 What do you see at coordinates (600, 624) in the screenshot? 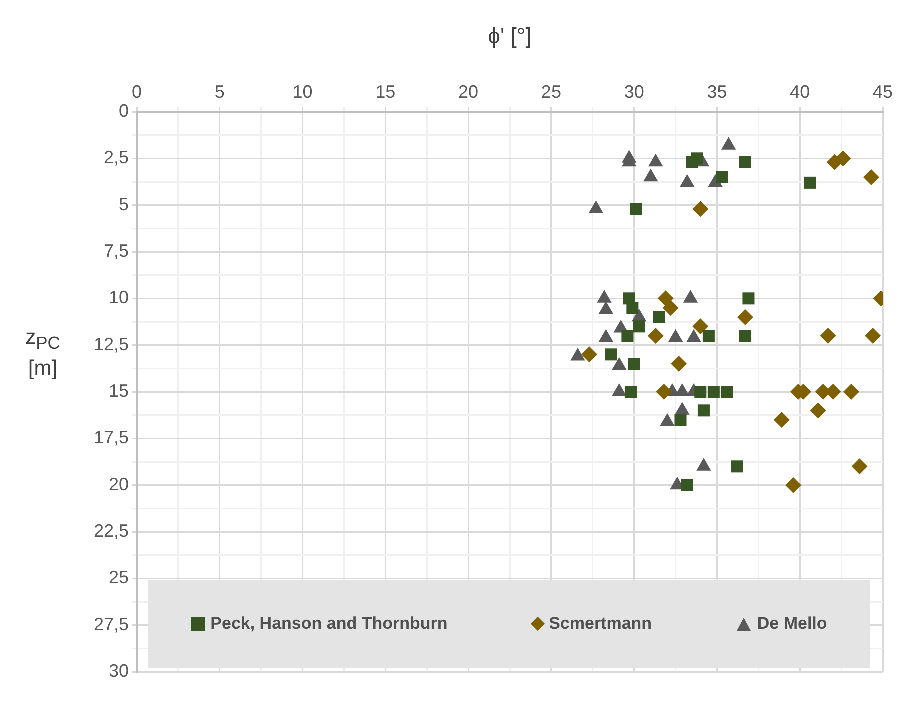
I see `legend-label: Scmertmann` at bounding box center [600, 624].